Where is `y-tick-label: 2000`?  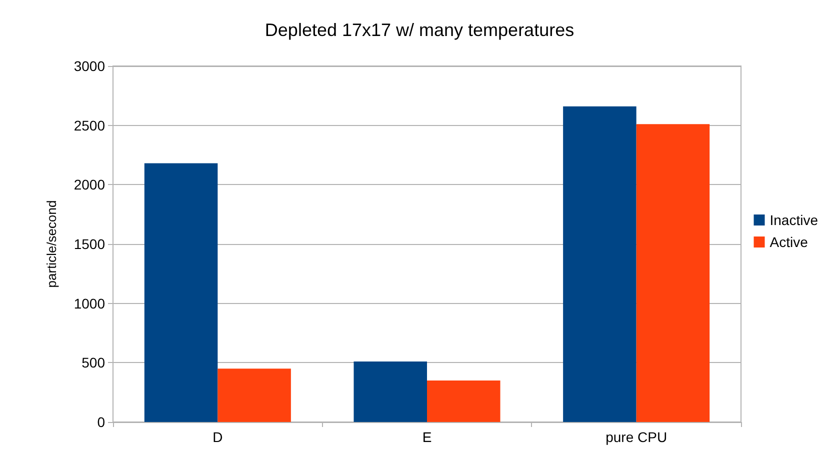 y-tick-label: 2000 is located at coordinates (90, 184).